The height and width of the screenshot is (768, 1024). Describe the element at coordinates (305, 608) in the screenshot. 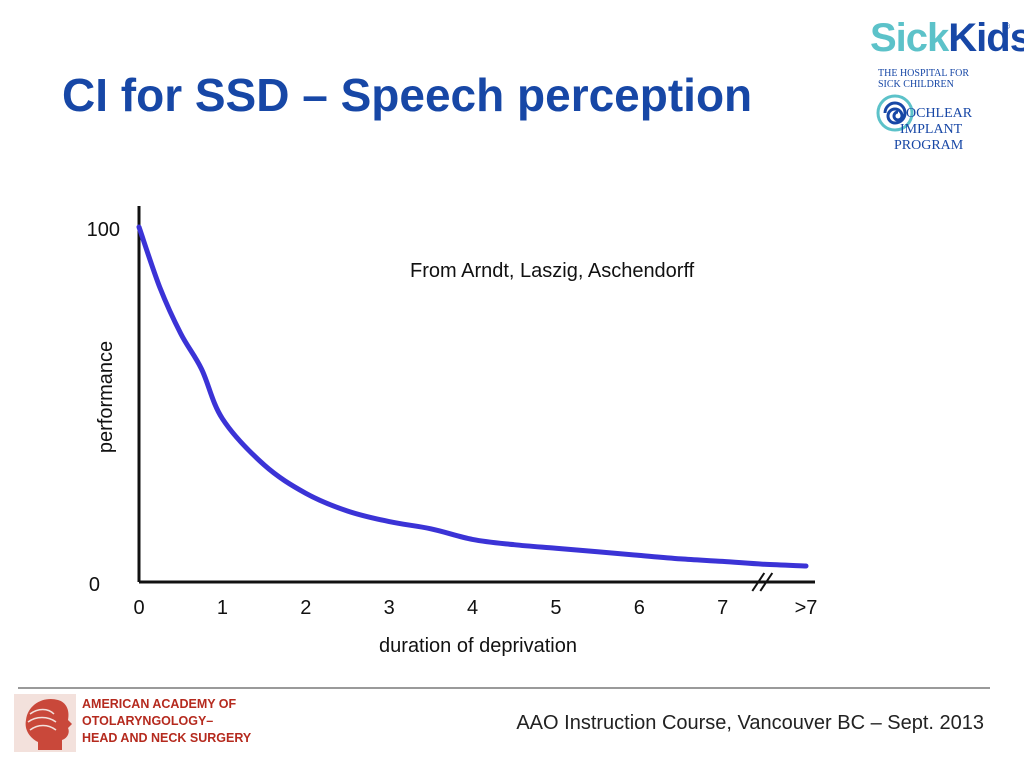

I see `x-tick-label: 2` at that location.